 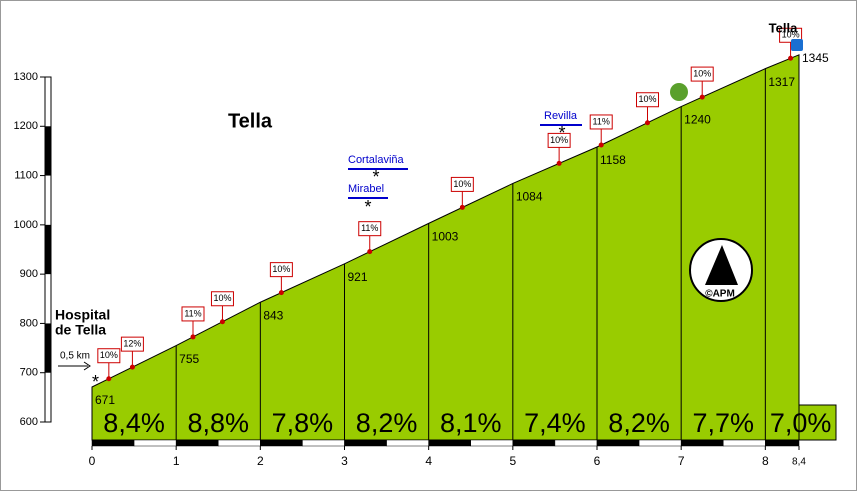 I want to click on elevation-label: 1317, so click(x=781, y=82).